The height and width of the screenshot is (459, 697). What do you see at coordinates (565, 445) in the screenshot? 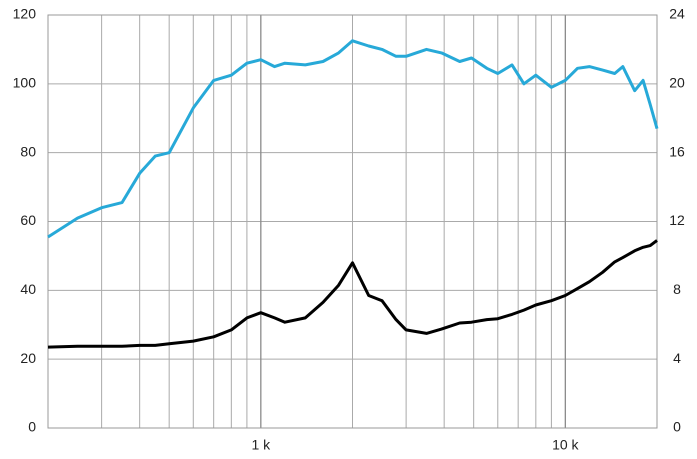
I see `x-tick-label: 10 k` at bounding box center [565, 445].